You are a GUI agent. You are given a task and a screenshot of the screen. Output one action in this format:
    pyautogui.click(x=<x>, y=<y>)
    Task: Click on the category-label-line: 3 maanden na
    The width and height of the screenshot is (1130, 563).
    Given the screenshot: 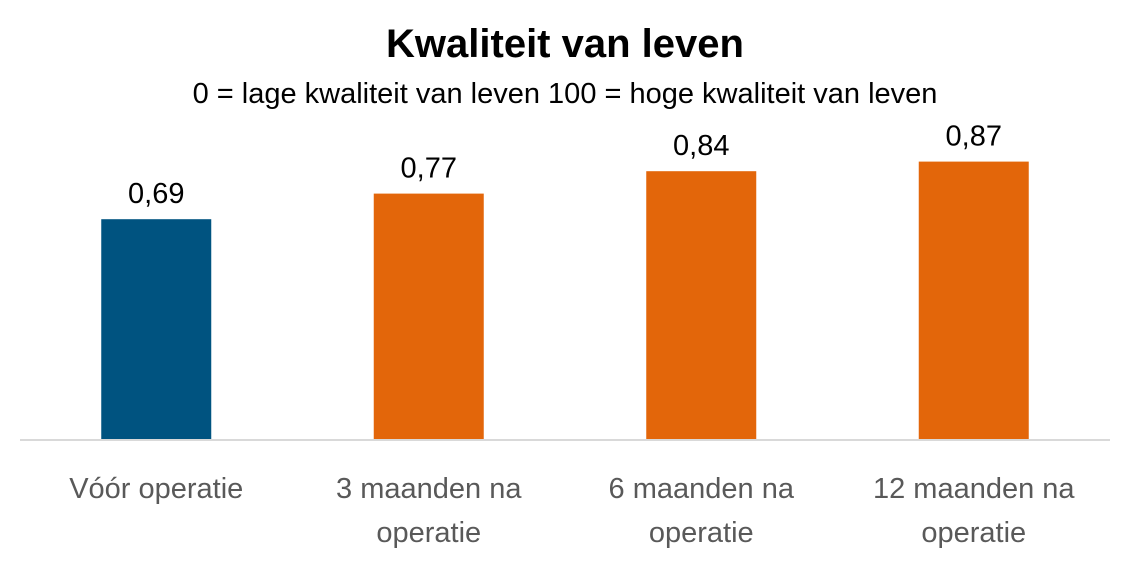 What is the action you would take?
    pyautogui.click(x=429, y=489)
    